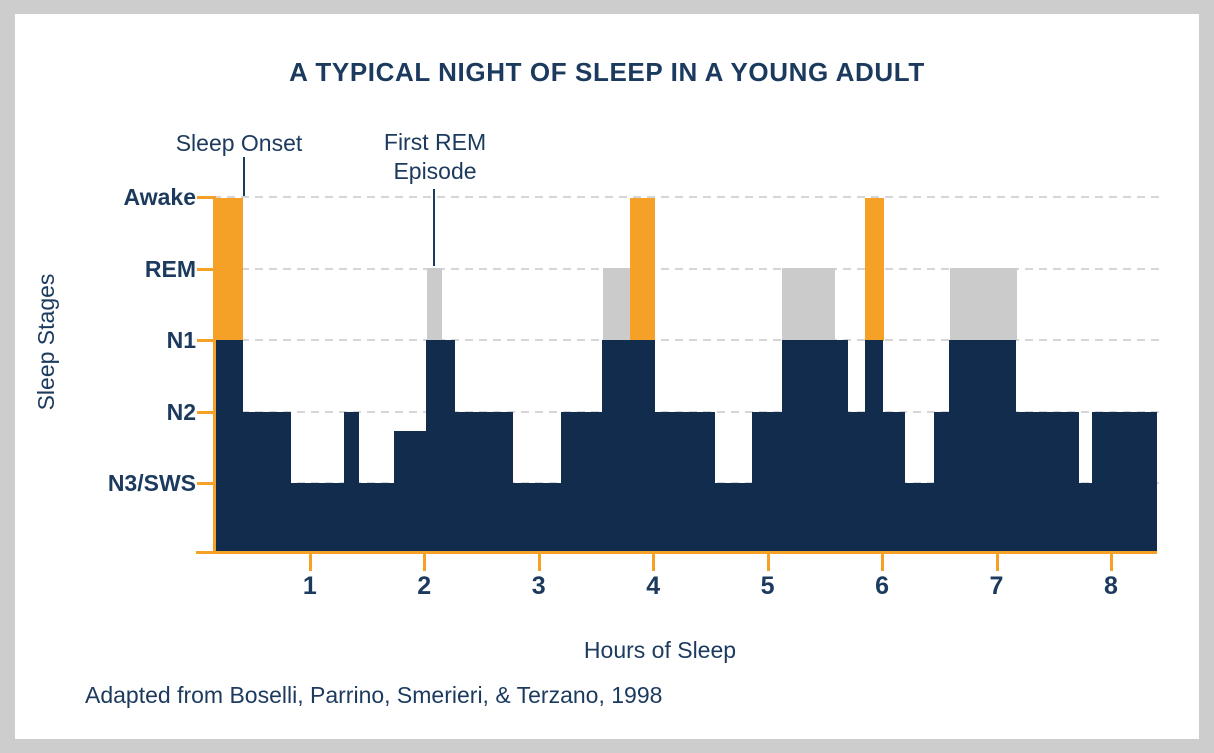  Describe the element at coordinates (1110, 586) in the screenshot. I see `hour-label-8: 8` at that location.